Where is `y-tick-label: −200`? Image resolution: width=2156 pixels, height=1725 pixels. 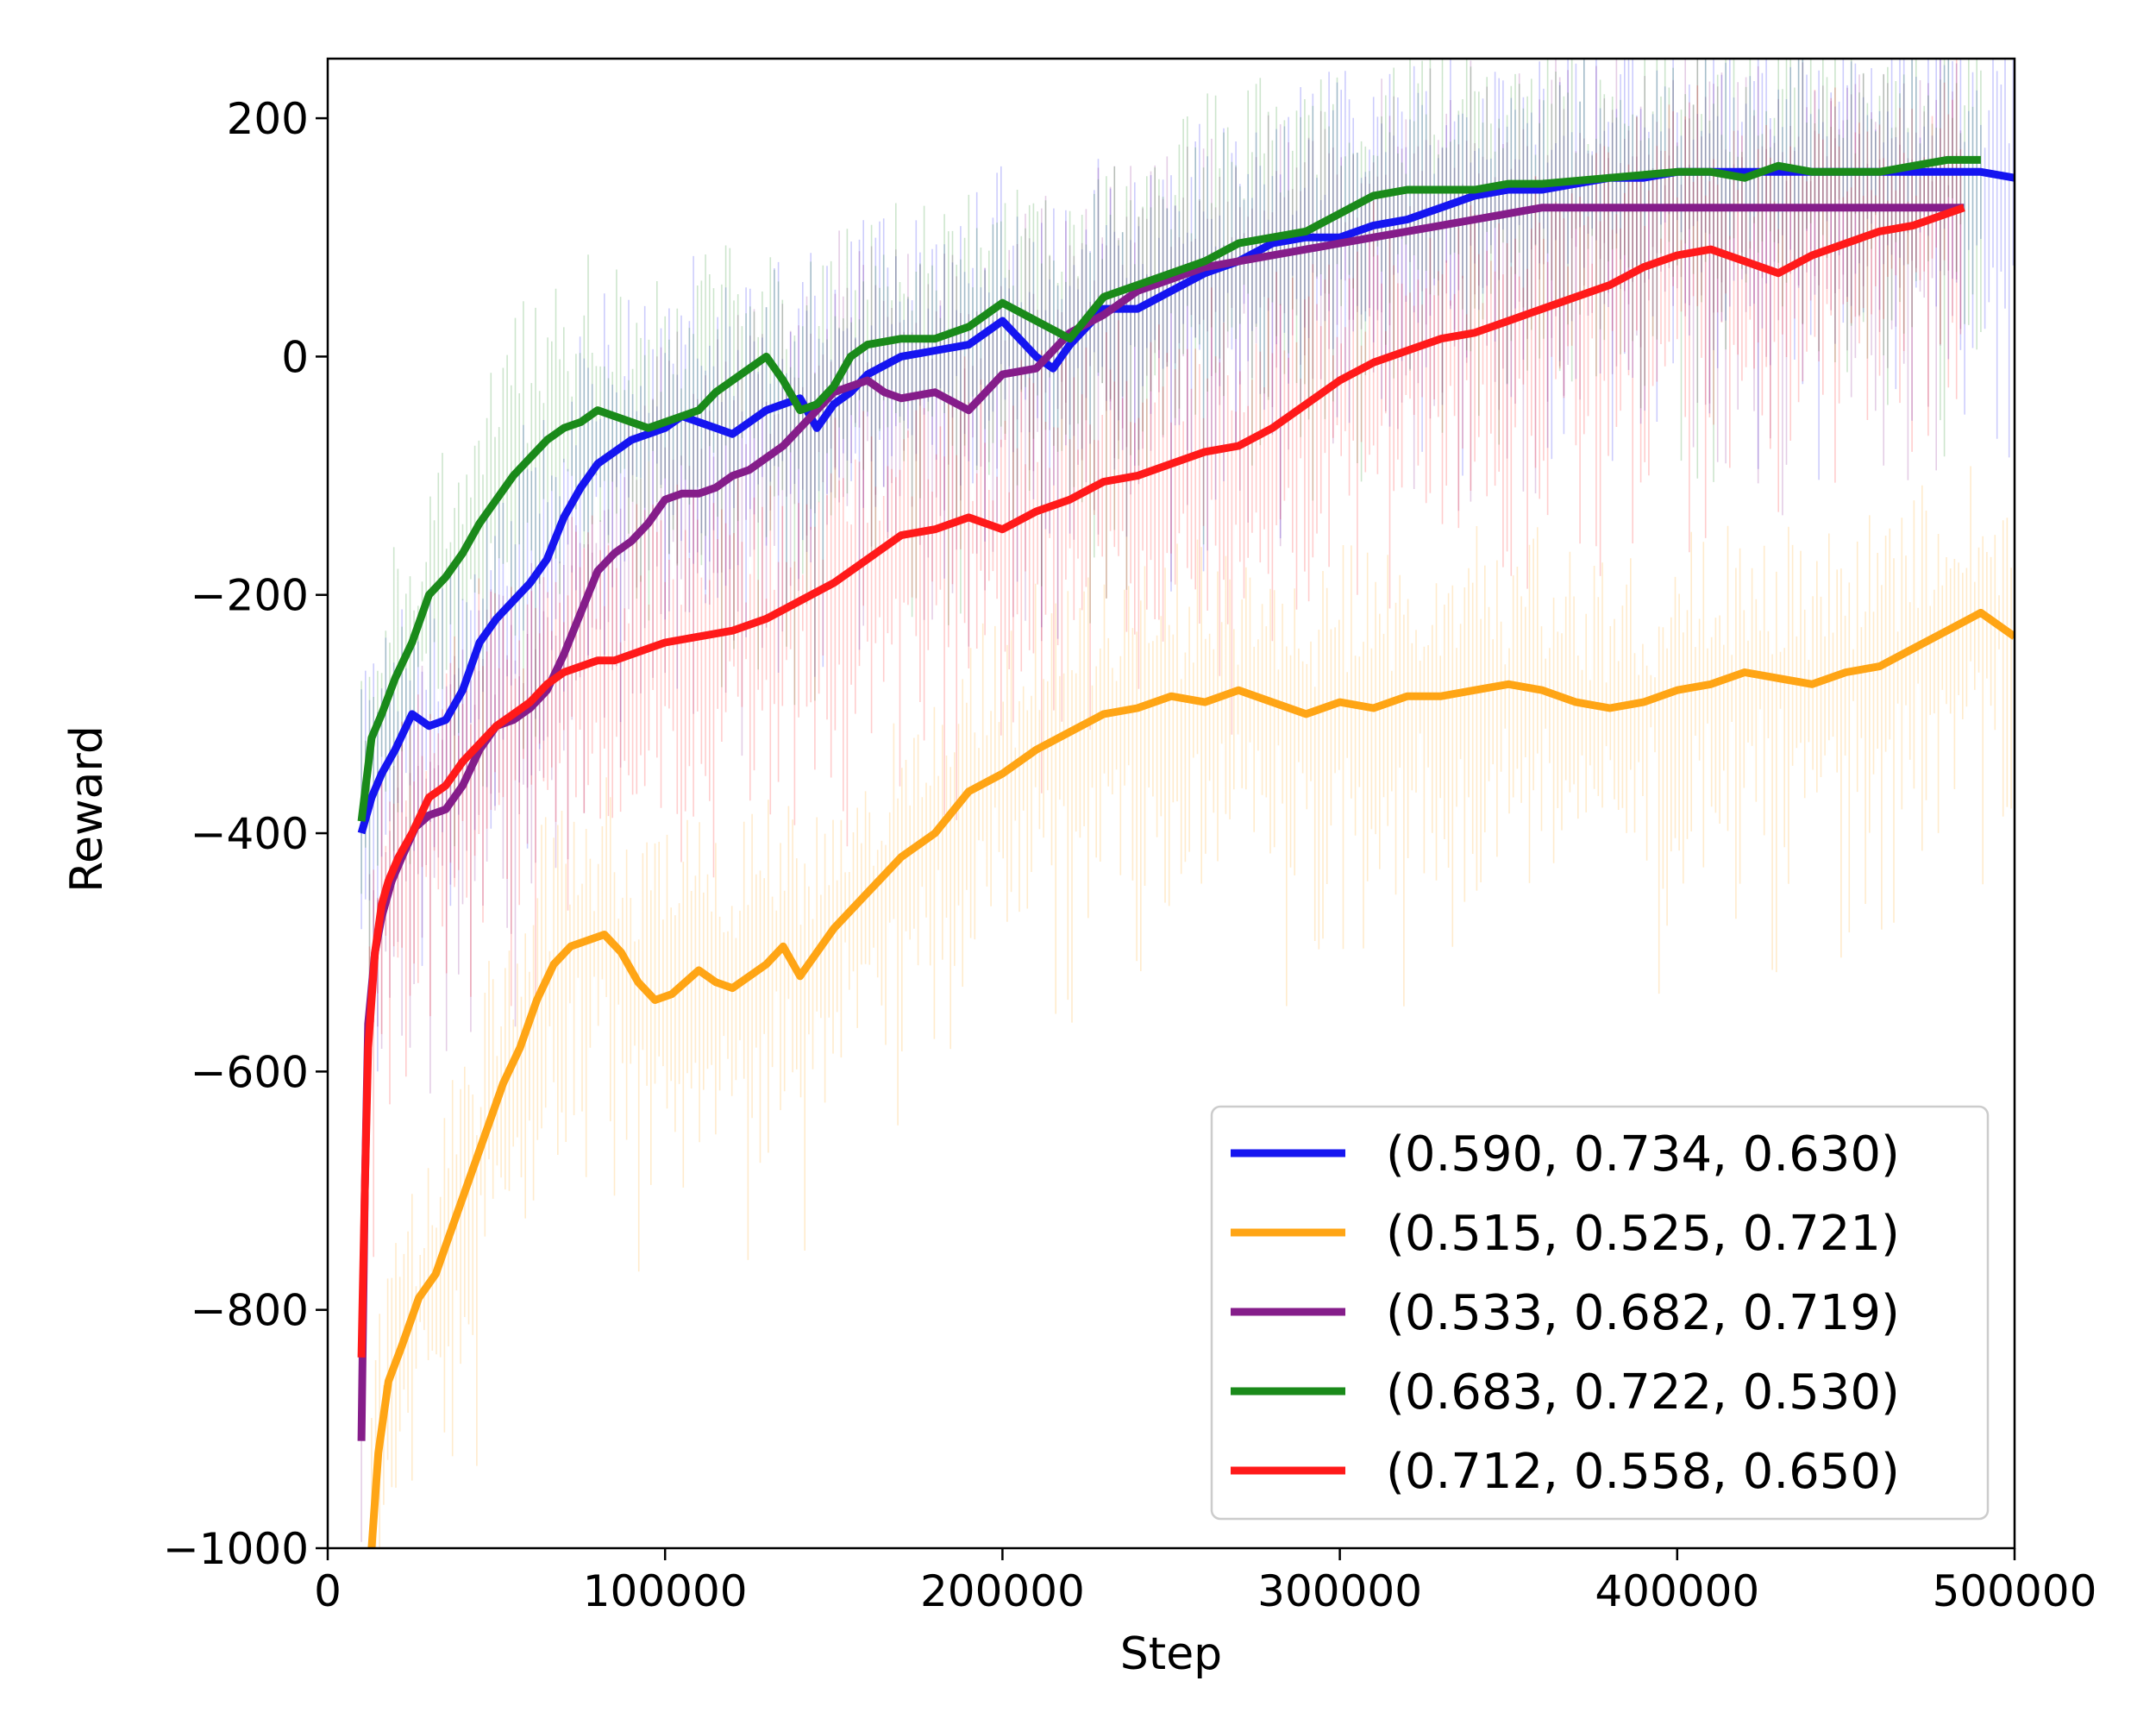
y-tick-label: −200 is located at coordinates (250, 596).